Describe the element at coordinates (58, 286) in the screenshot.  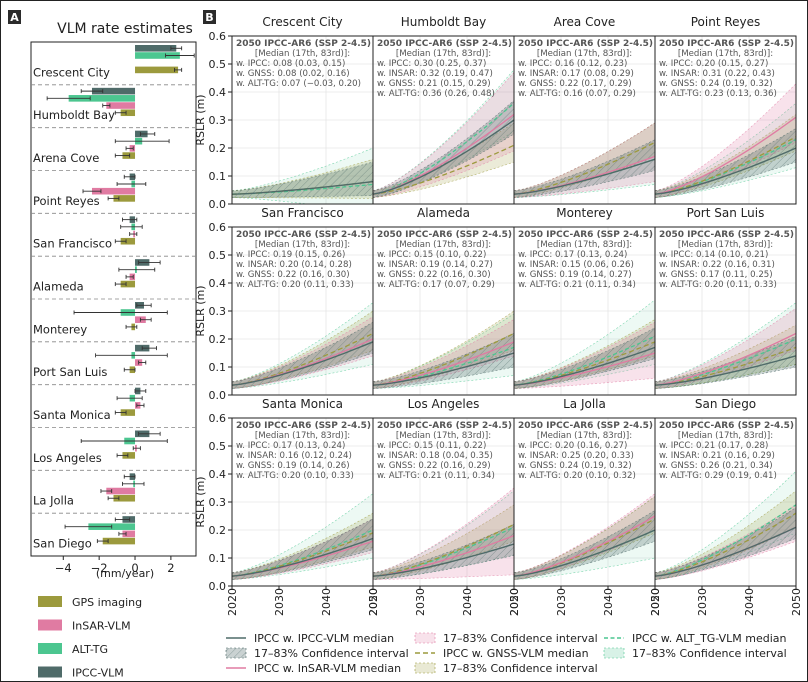
I see `vlm-category-label: Alameda` at that location.